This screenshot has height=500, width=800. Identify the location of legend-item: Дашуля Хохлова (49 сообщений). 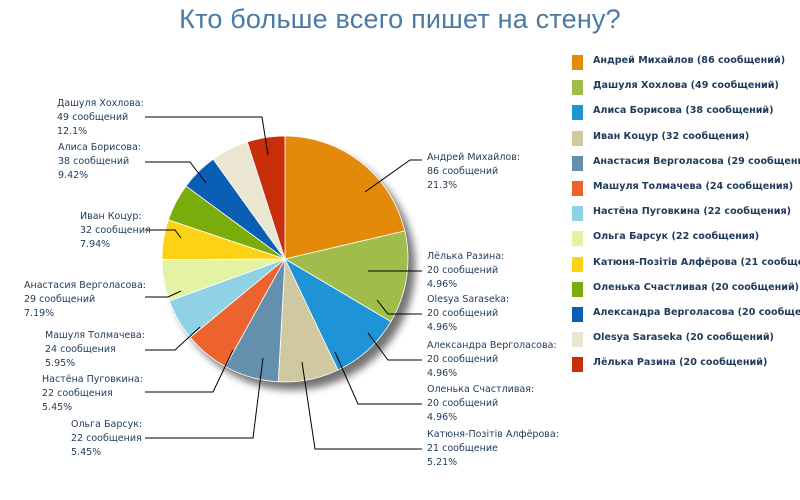
(686, 89).